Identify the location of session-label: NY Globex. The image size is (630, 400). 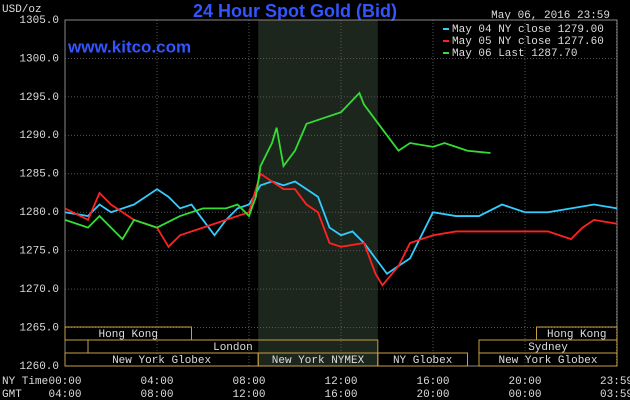
(423, 361).